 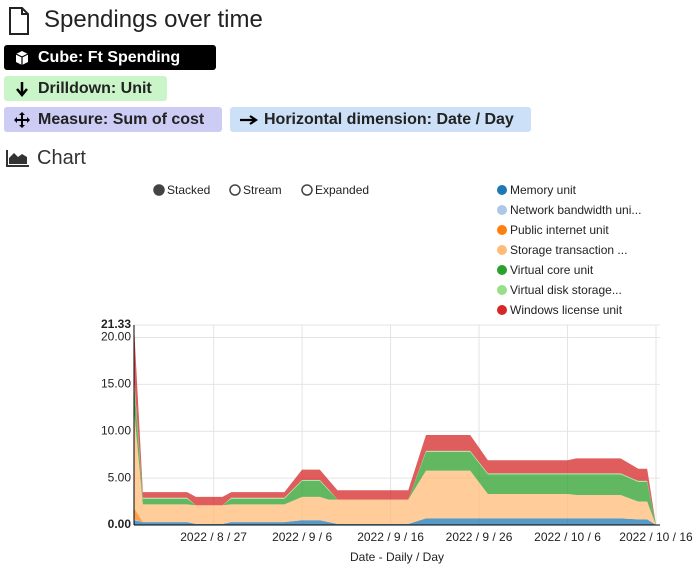 I want to click on radio-label: Stacked, so click(x=188, y=190).